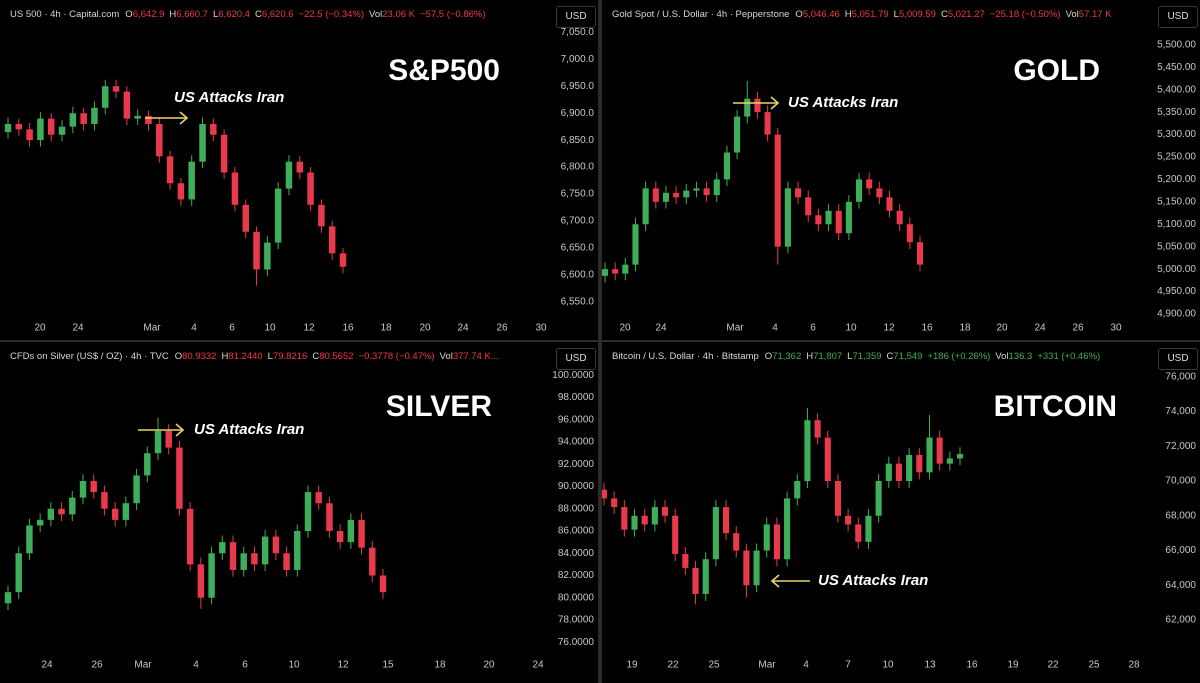 This screenshot has width=1200, height=683. I want to click on volume-value: 136.3, so click(1020, 356).